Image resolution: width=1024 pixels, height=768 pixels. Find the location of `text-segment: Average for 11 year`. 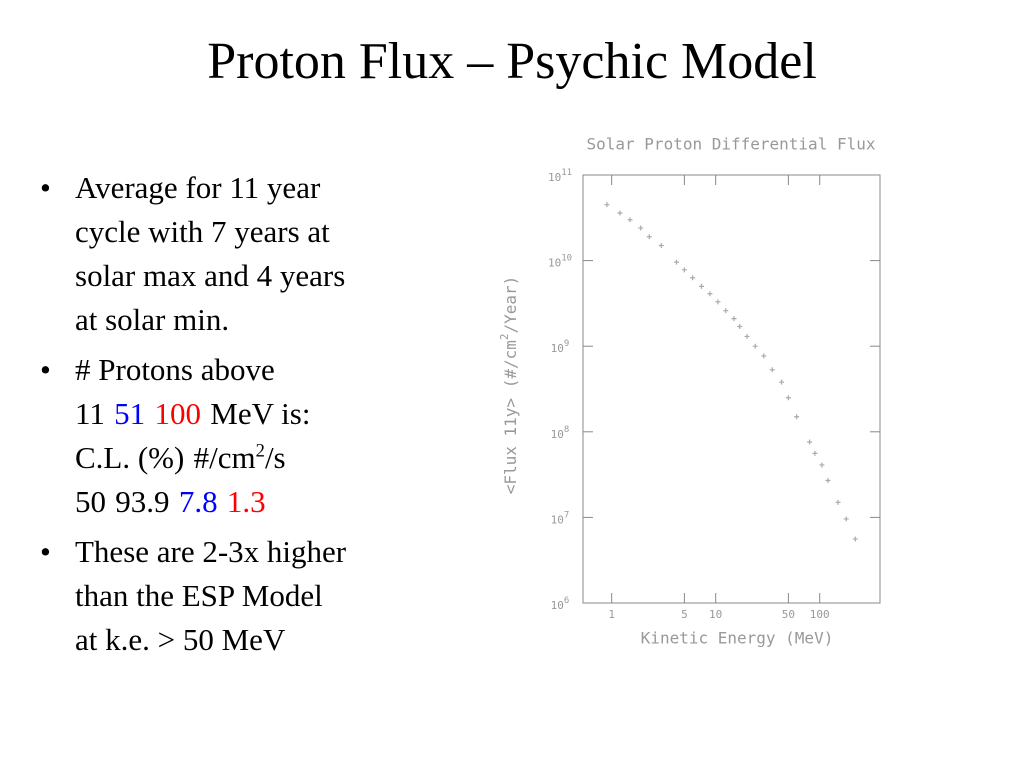

text-segment: Average for 11 year is located at coordinates (198, 187).